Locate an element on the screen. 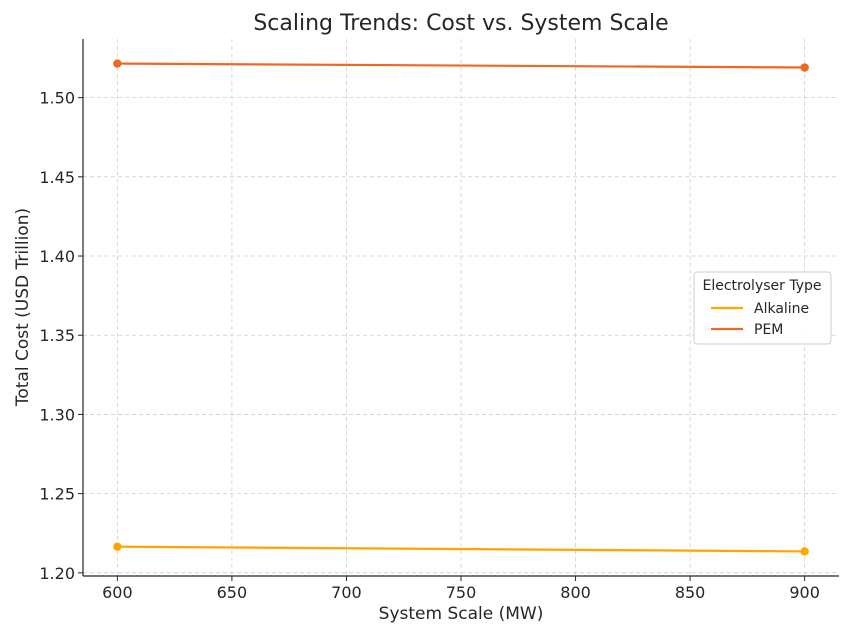 This screenshot has height=629, width=861. legend-title: Electrolyser Type is located at coordinates (762, 286).